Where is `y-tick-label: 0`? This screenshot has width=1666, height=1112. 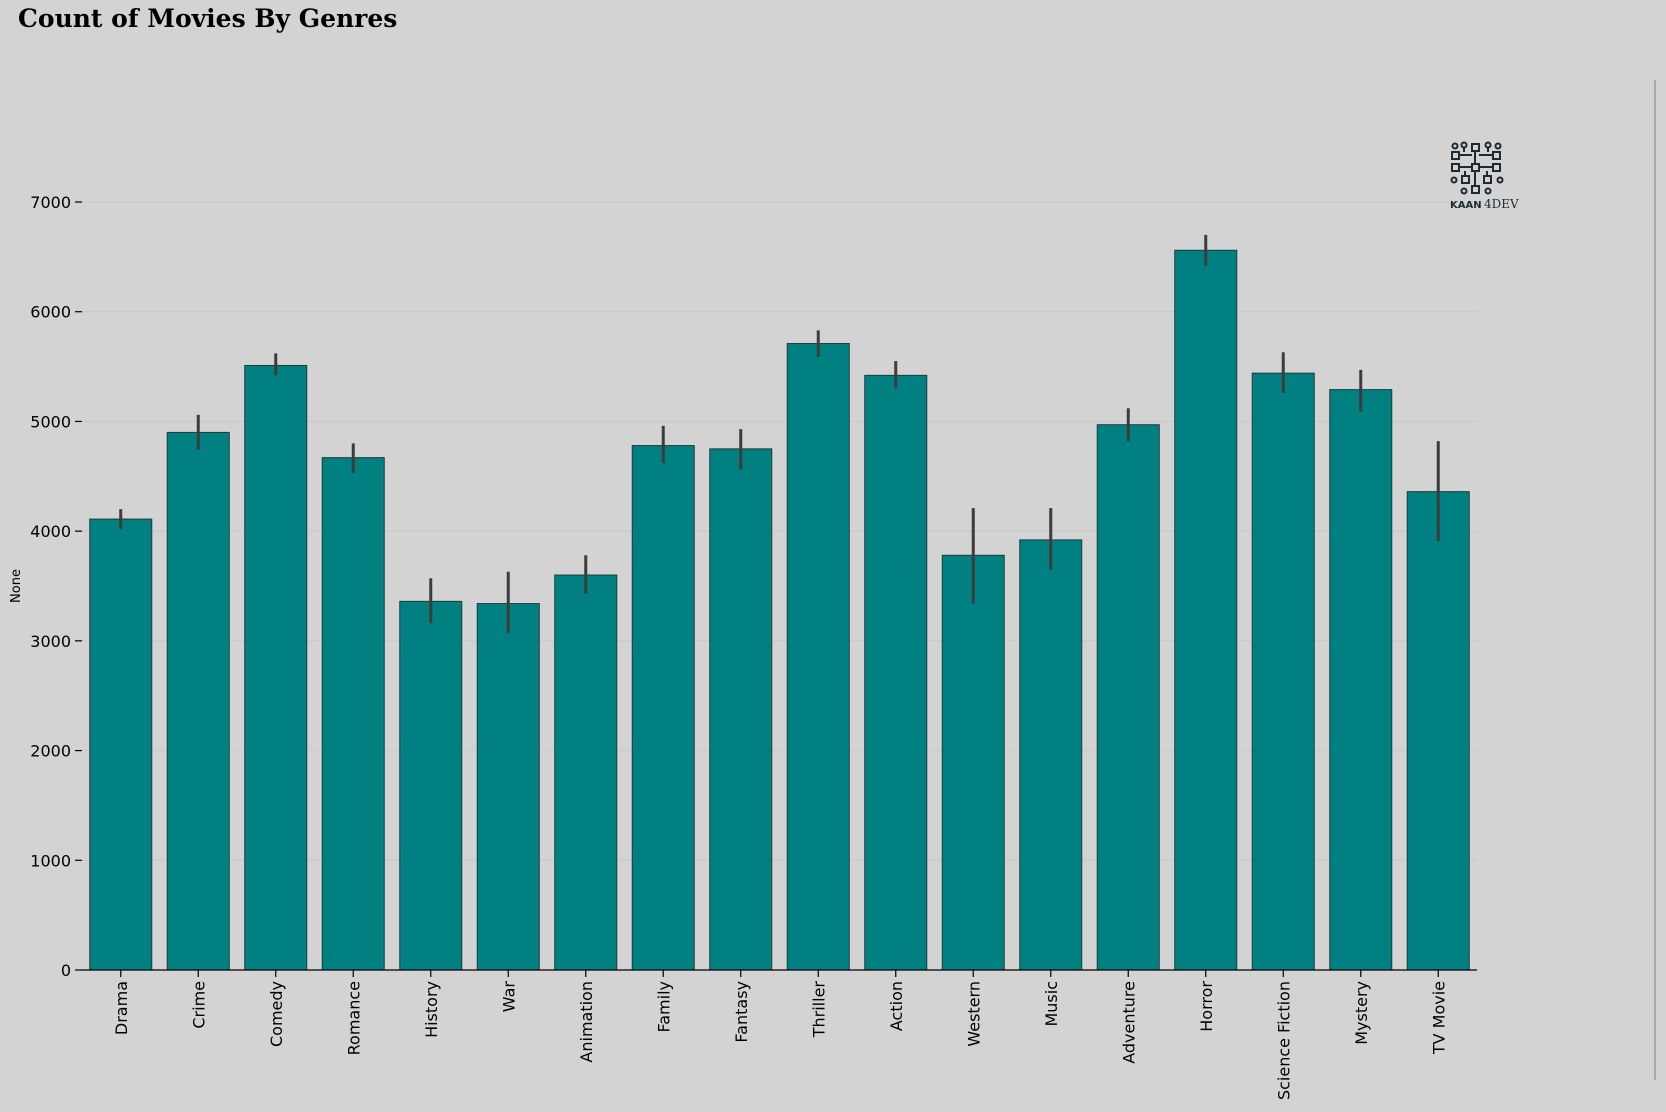 y-tick-label: 0 is located at coordinates (66, 970).